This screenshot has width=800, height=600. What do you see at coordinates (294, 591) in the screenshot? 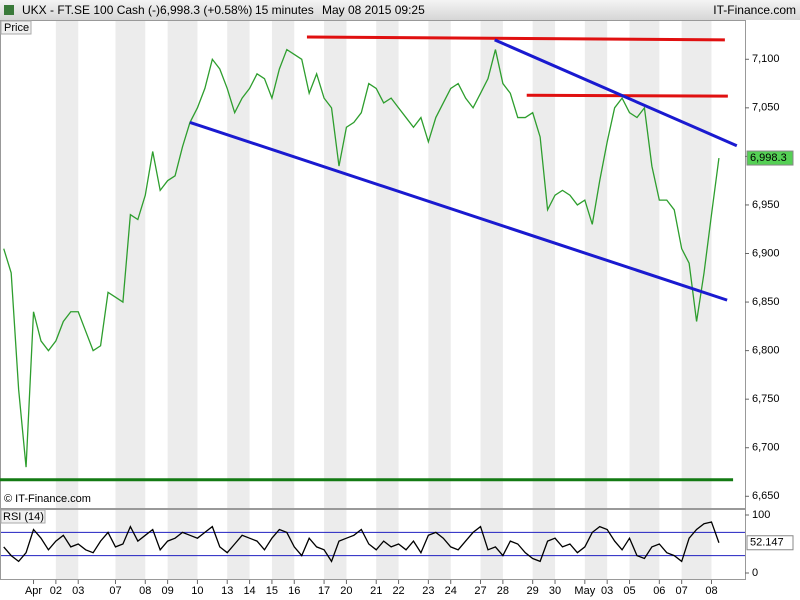
I see `x-tick-label: 16` at bounding box center [294, 591].